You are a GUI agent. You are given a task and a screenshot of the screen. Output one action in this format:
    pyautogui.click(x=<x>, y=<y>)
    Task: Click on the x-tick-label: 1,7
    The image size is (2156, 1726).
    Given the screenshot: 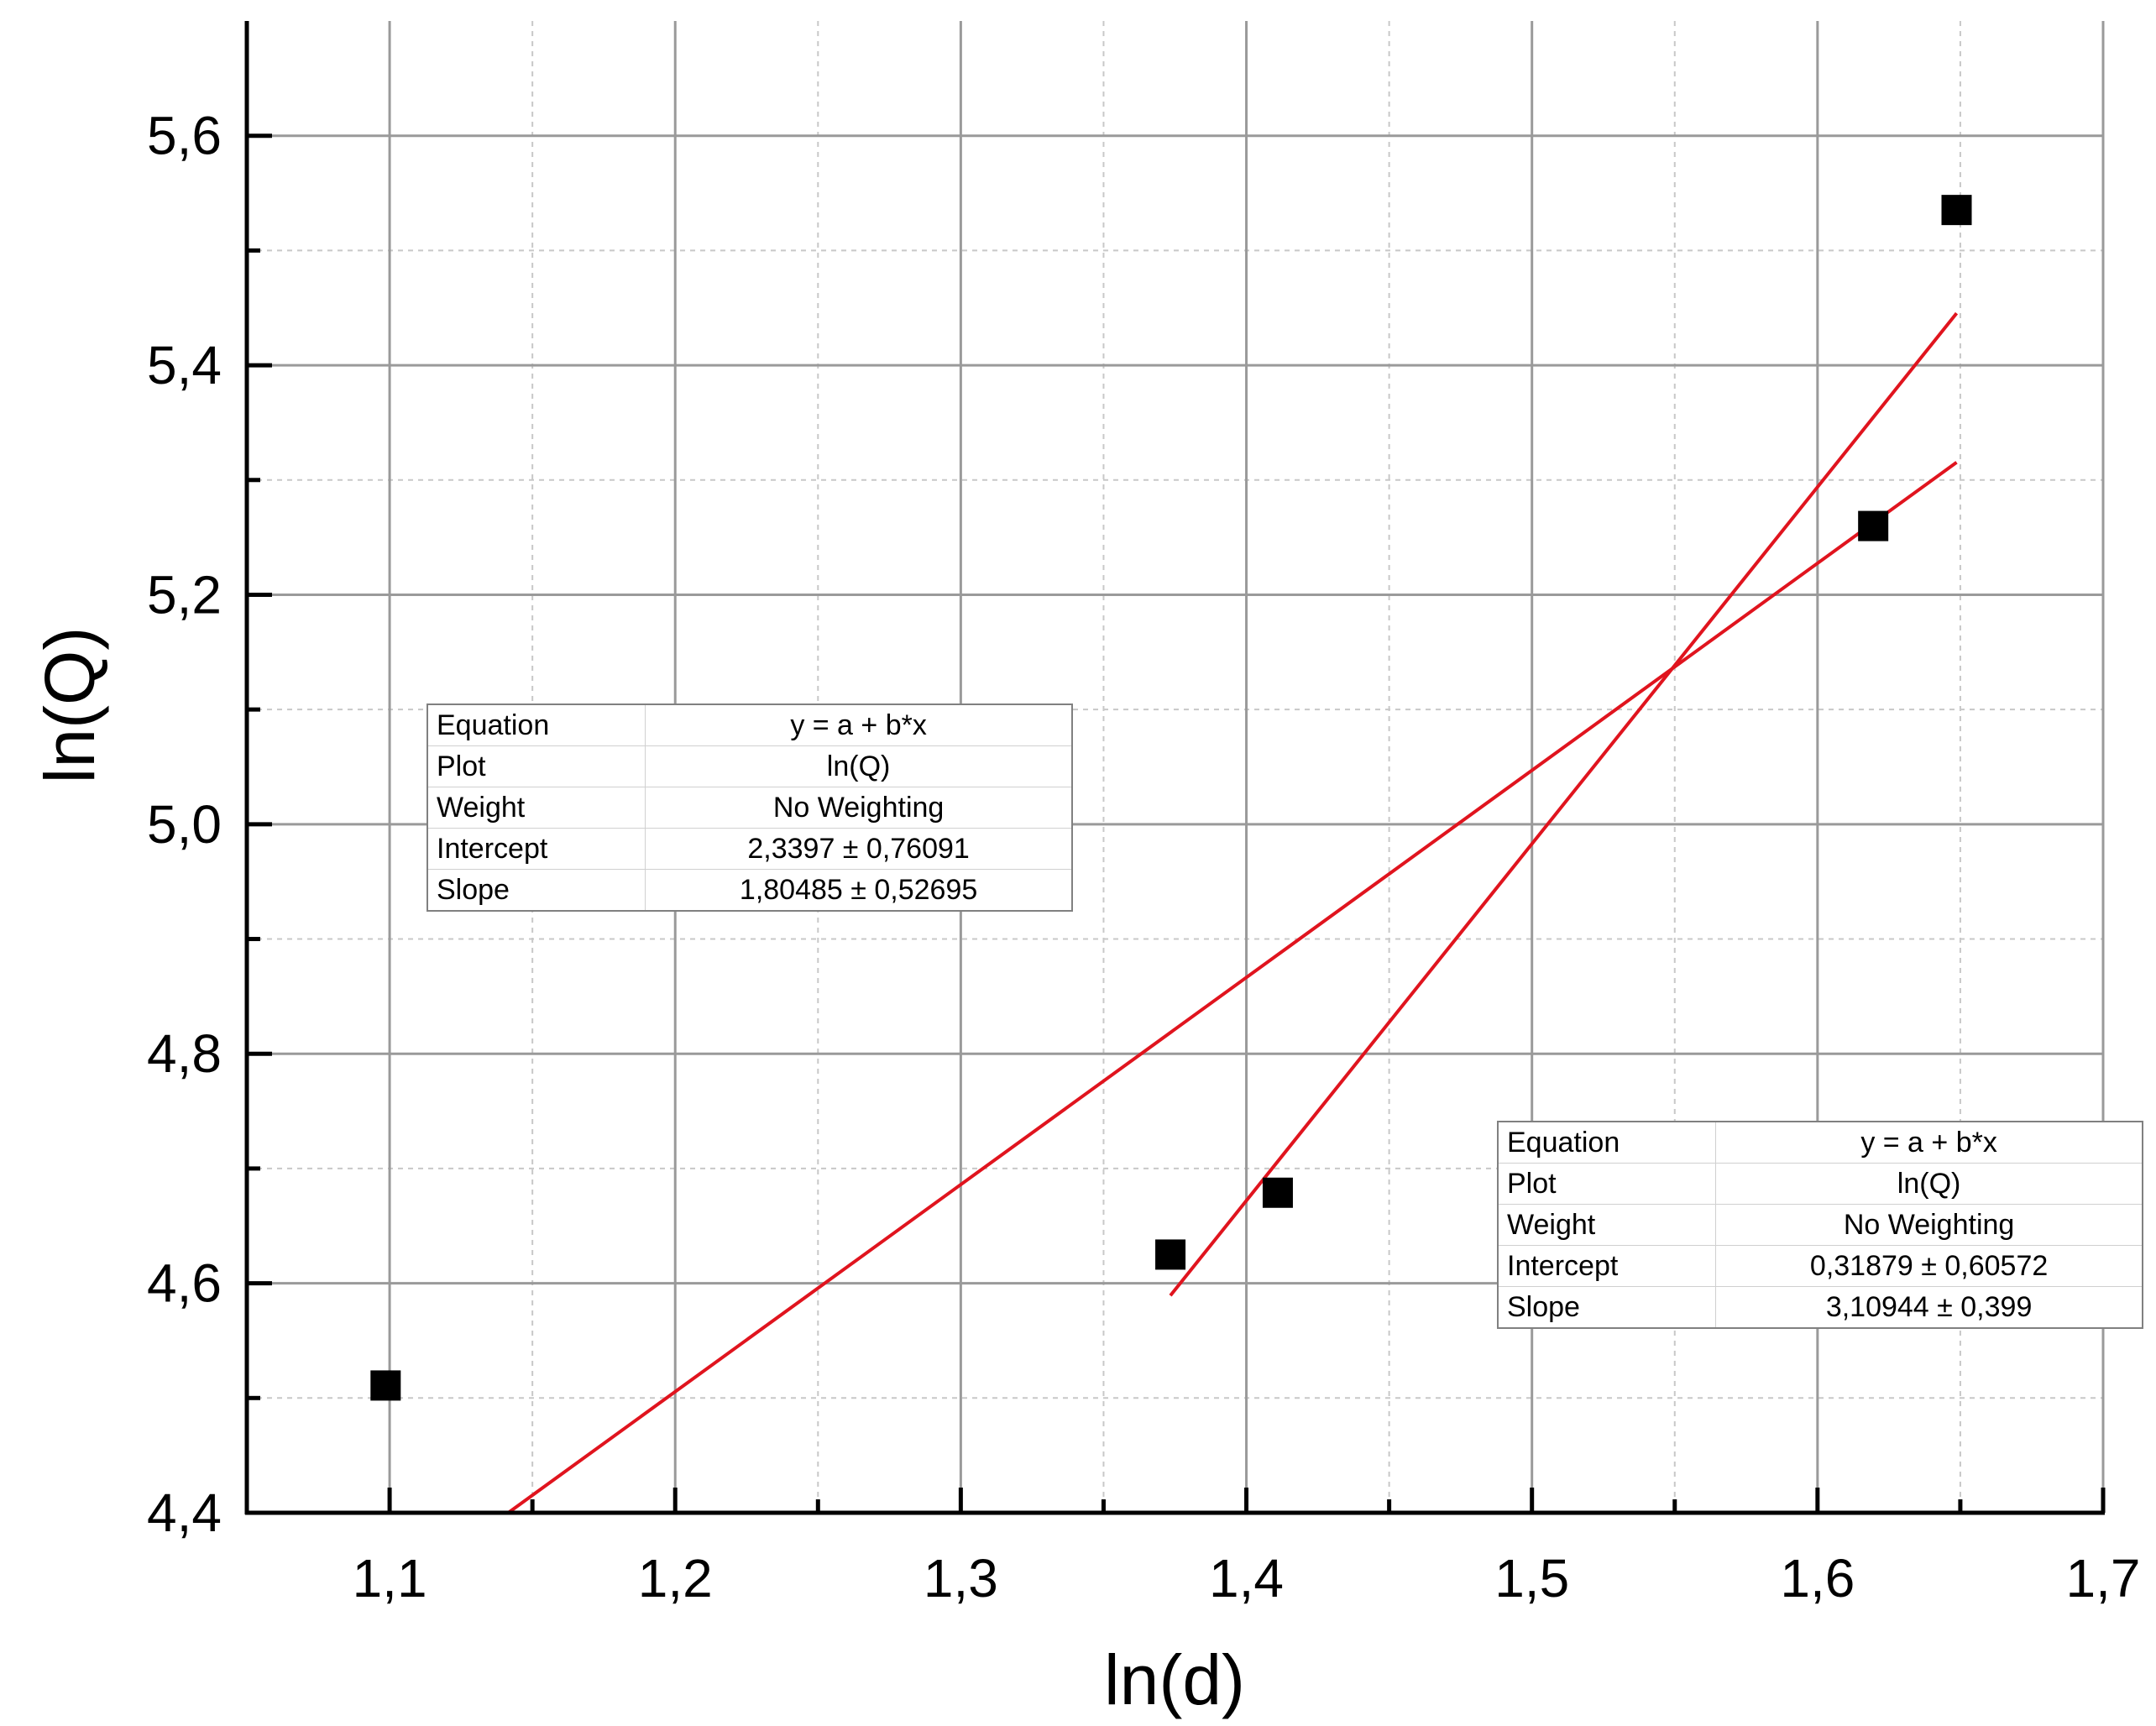 What is the action you would take?
    pyautogui.click(x=2103, y=1578)
    